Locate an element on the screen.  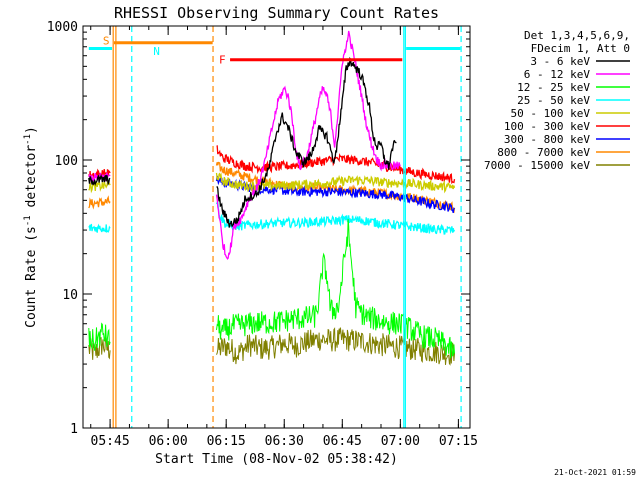
x-tick-label-3: 06:30 is located at coordinates (284, 441).